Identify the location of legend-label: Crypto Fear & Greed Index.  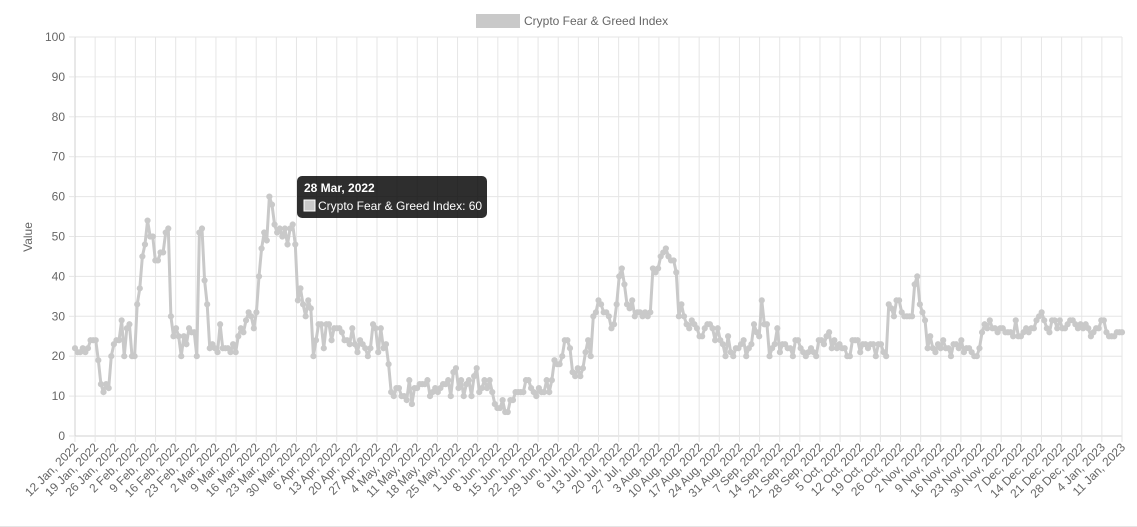
(596, 21).